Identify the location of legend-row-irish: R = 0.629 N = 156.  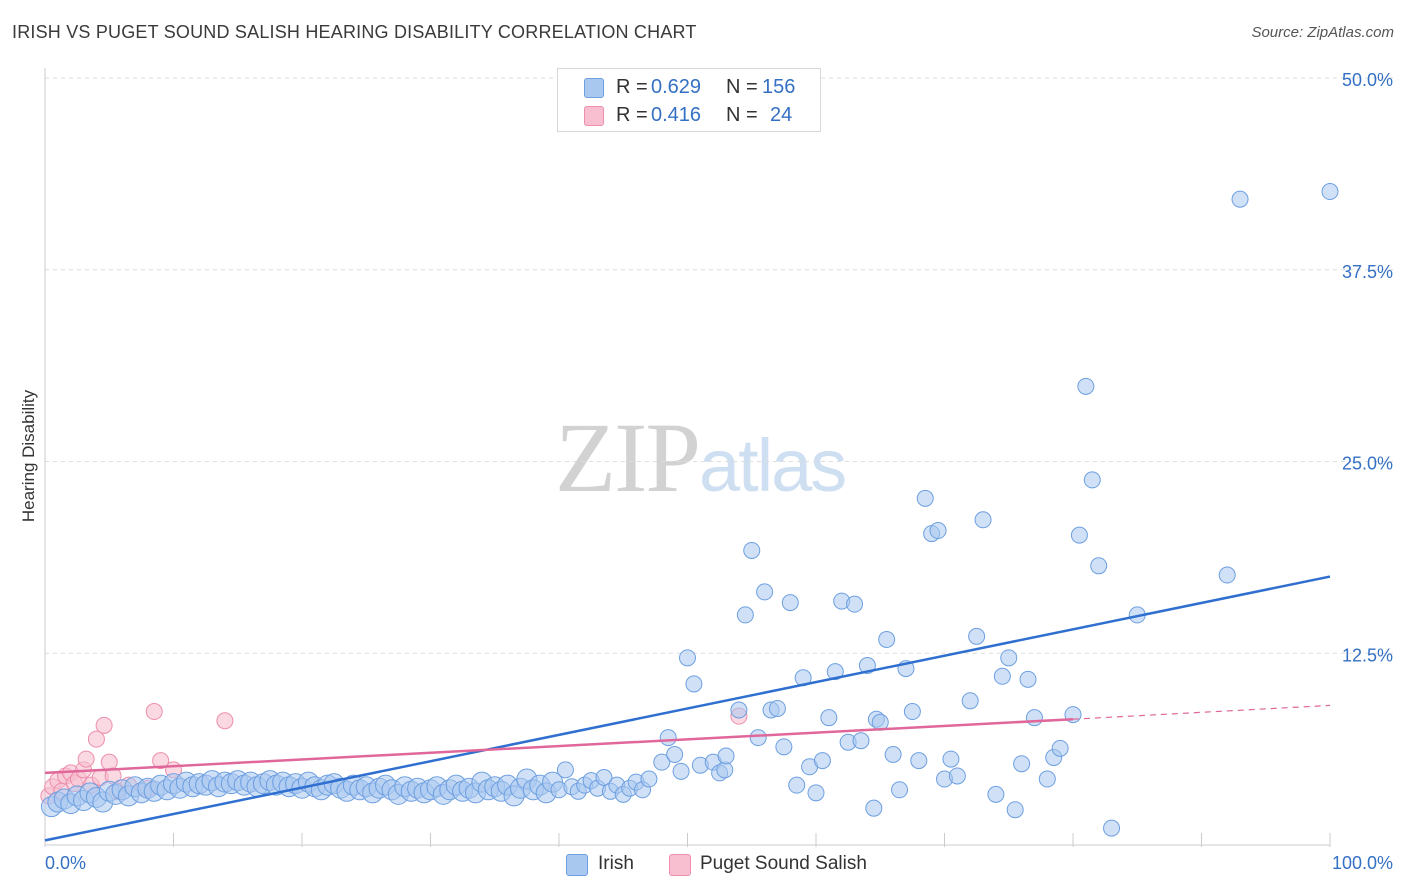
(689, 87).